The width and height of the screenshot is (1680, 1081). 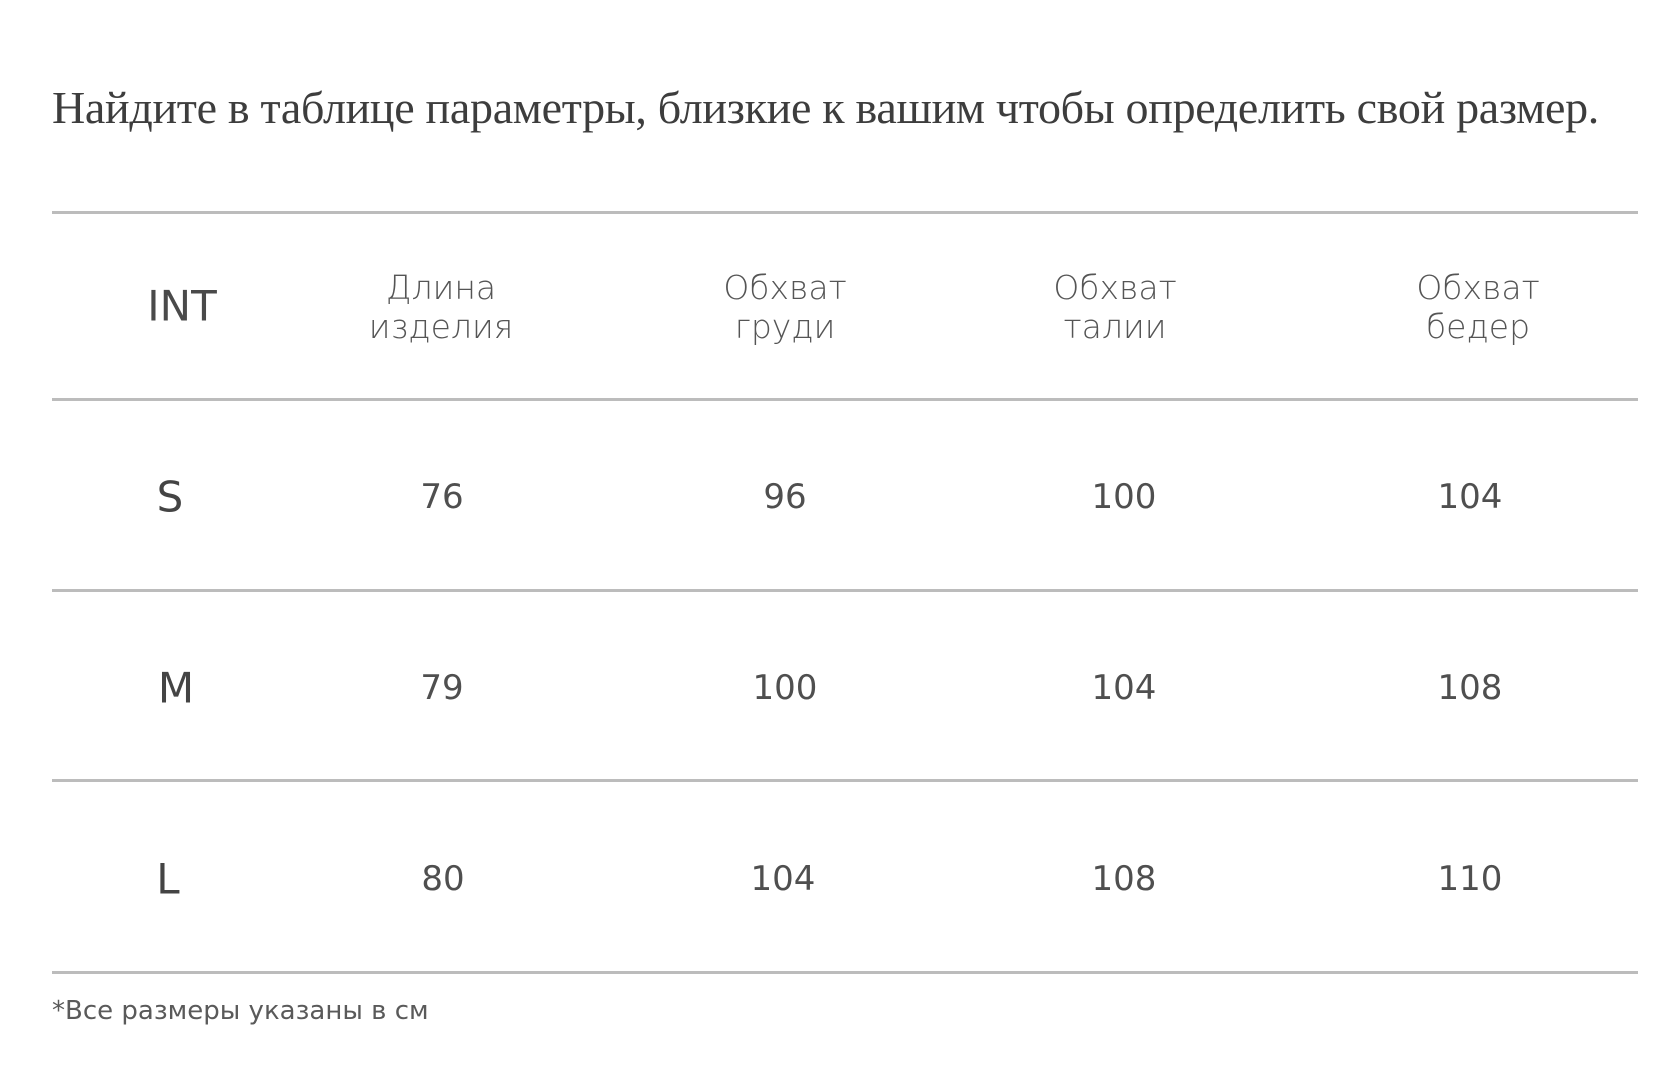 I want to click on size-label-m: M, so click(x=176, y=688).